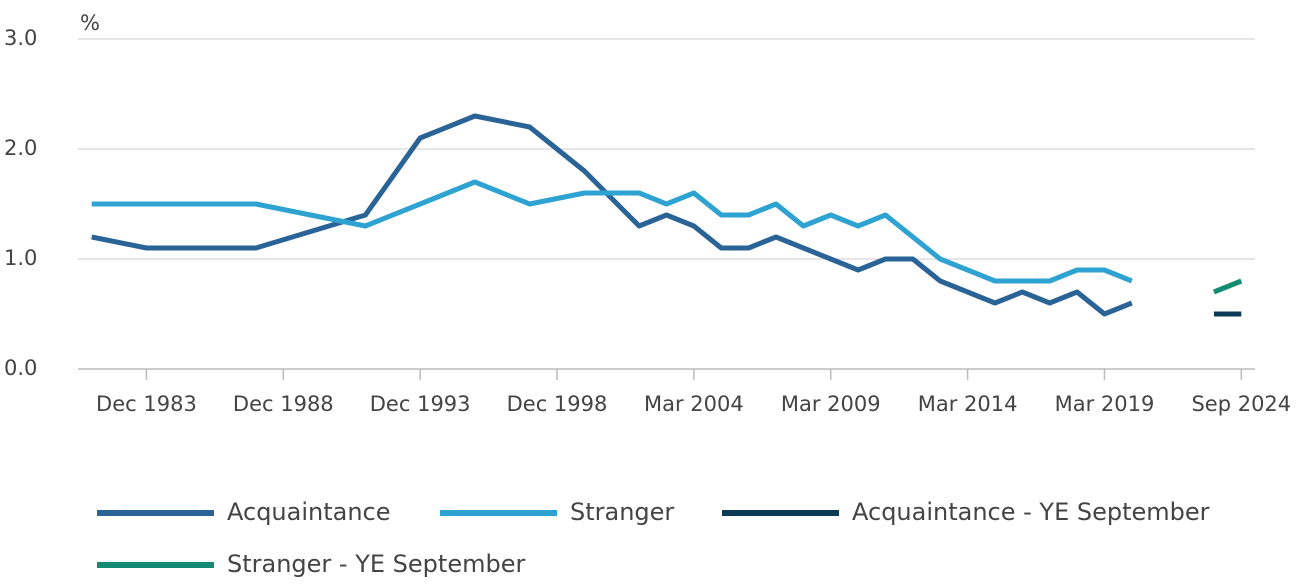 Image resolution: width=1306 pixels, height=586 pixels. I want to click on x-tick-label: Mar 2009, so click(831, 404).